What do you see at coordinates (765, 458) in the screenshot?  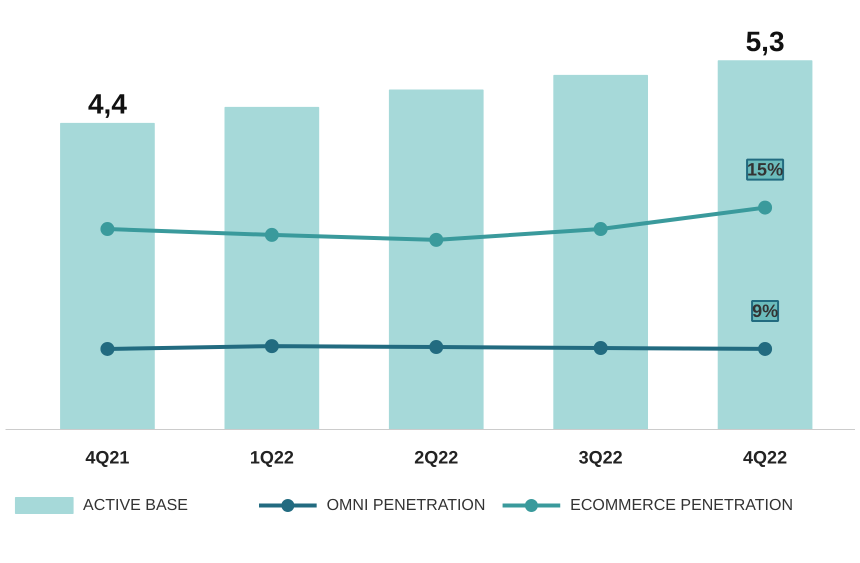 I see `x-tick-label: 4Q22` at bounding box center [765, 458].